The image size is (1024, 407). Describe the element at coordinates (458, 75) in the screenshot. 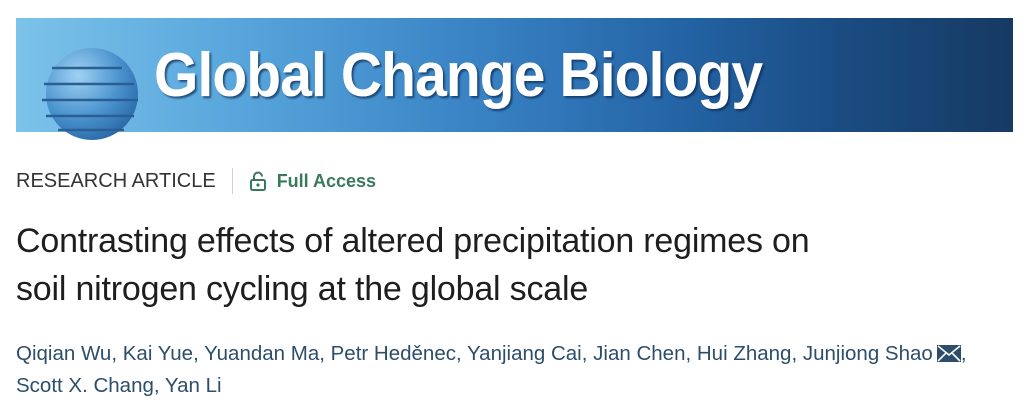

I see `journal-name: Global Change Biology` at that location.